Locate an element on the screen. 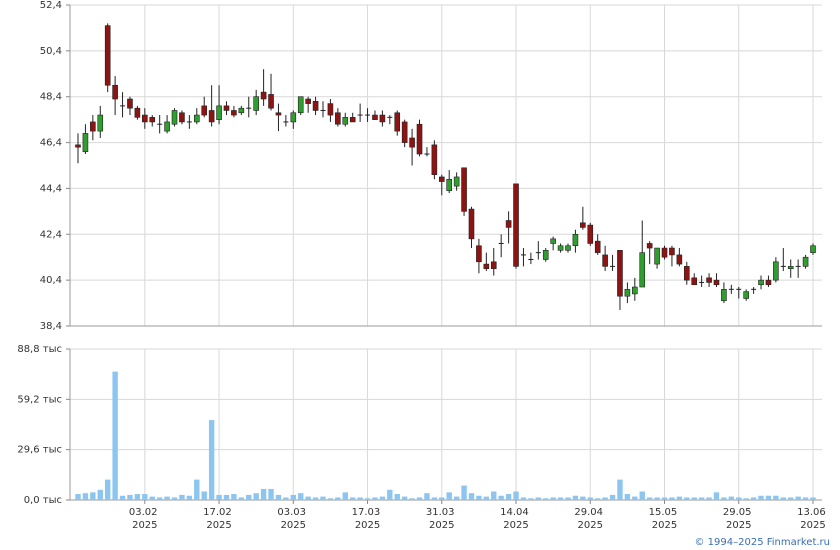 The width and height of the screenshot is (840, 550). y-tick-label: 40,4 is located at coordinates (51, 280).